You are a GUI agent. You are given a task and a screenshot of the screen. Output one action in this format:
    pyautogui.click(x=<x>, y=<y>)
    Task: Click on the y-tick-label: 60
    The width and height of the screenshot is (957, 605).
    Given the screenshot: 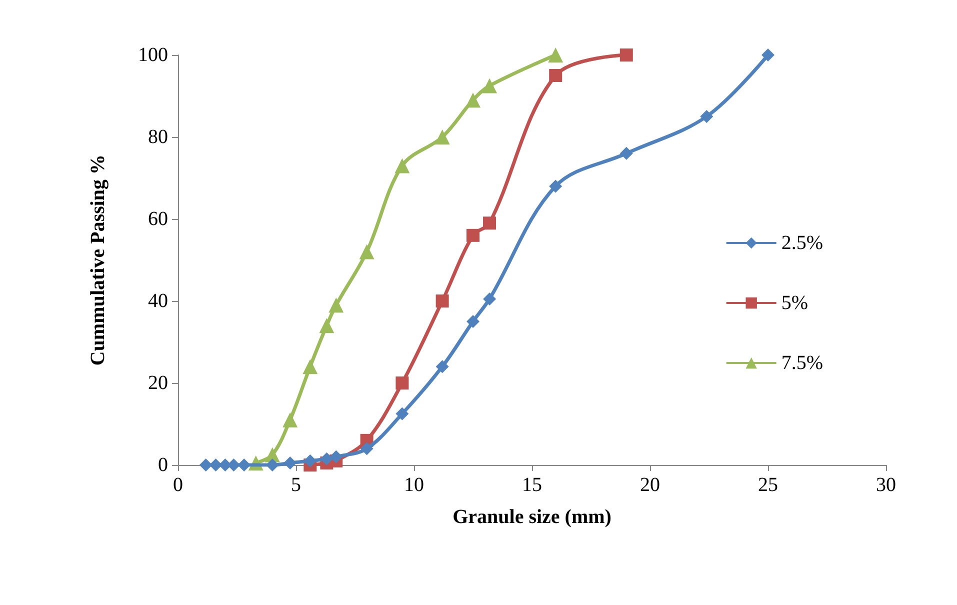 What is the action you would take?
    pyautogui.click(x=158, y=219)
    